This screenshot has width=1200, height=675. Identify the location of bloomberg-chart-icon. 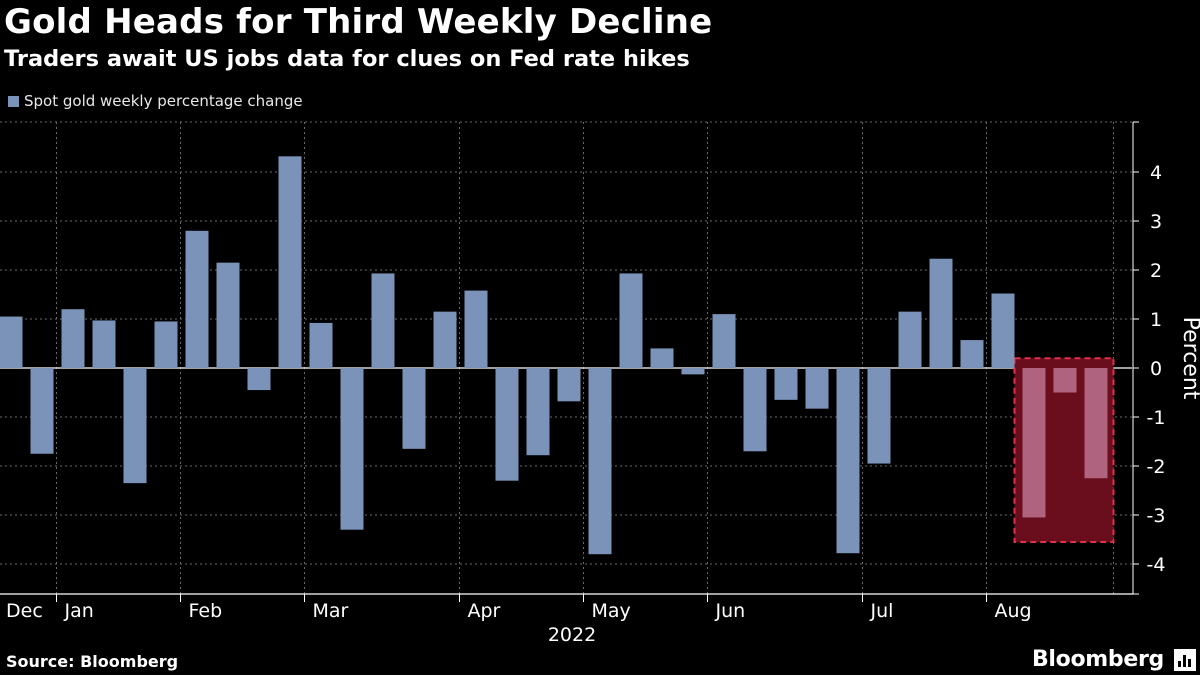
(1185, 660).